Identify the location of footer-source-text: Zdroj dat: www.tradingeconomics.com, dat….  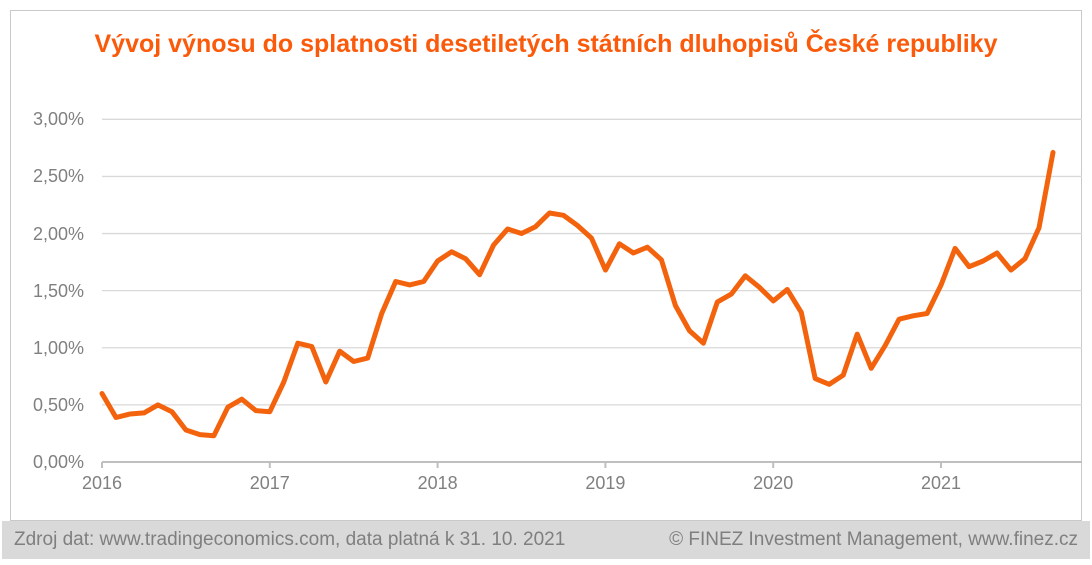
(290, 539).